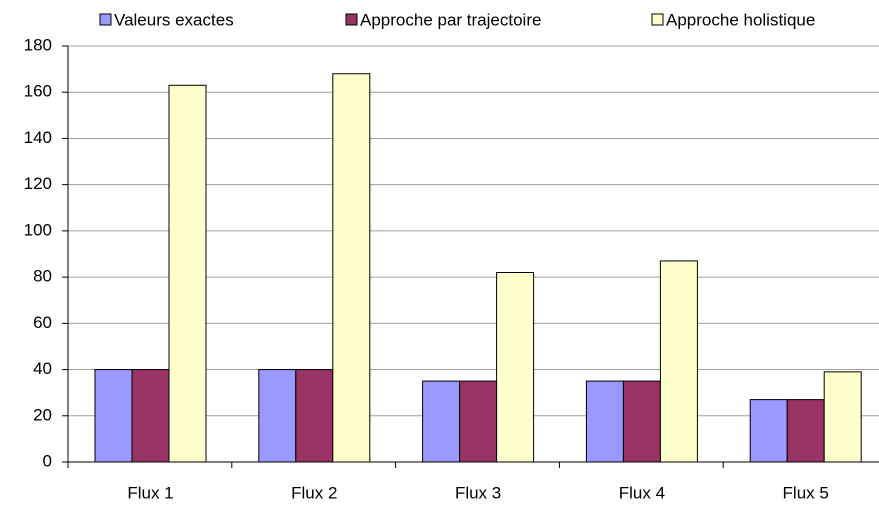 This screenshot has width=879, height=505. Describe the element at coordinates (42, 414) in the screenshot. I see `y-tick-label: 20` at that location.